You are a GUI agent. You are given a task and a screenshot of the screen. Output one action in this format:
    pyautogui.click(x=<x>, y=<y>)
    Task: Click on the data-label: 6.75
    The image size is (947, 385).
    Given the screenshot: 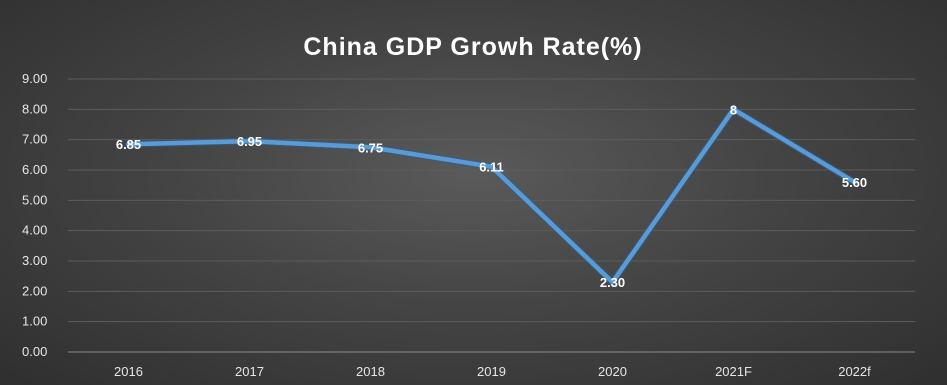 What is the action you would take?
    pyautogui.click(x=370, y=147)
    